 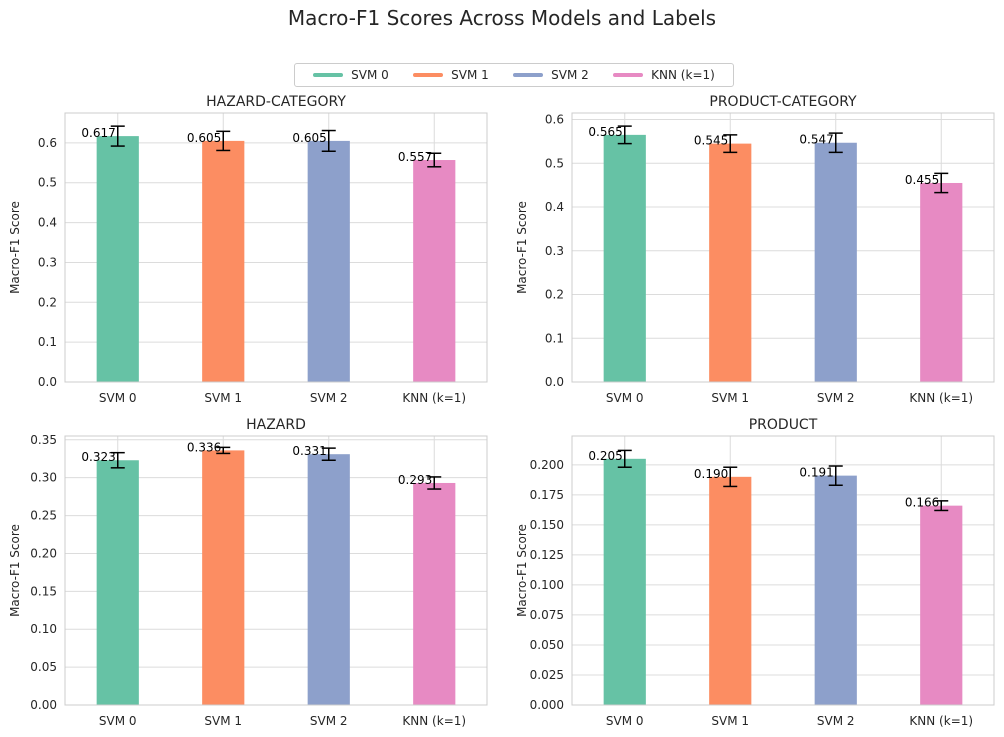 I want to click on y-tick-label: 0.5, so click(x=47, y=183).